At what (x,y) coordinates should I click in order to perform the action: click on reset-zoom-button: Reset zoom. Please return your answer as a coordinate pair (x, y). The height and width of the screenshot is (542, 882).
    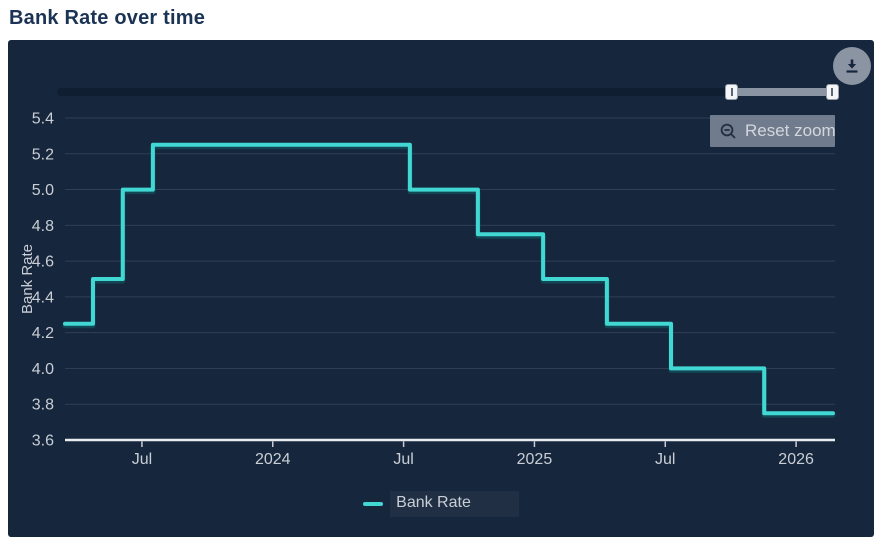
    Looking at the image, I should click on (773, 131).